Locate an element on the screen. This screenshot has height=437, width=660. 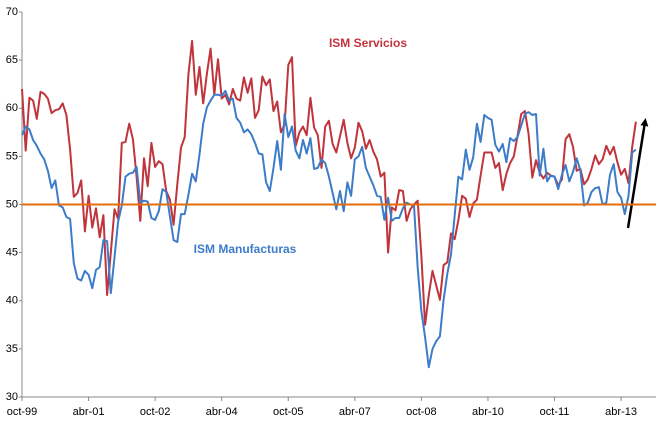
y-tick-label: 50 is located at coordinates (12, 204).